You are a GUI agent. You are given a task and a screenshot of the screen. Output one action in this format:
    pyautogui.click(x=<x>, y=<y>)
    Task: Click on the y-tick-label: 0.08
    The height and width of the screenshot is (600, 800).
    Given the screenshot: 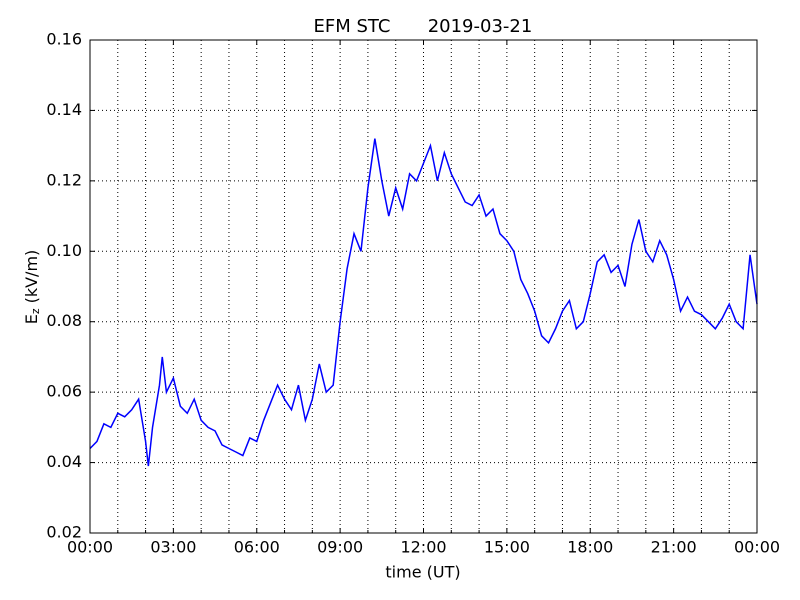 What is the action you would take?
    pyautogui.click(x=64, y=320)
    